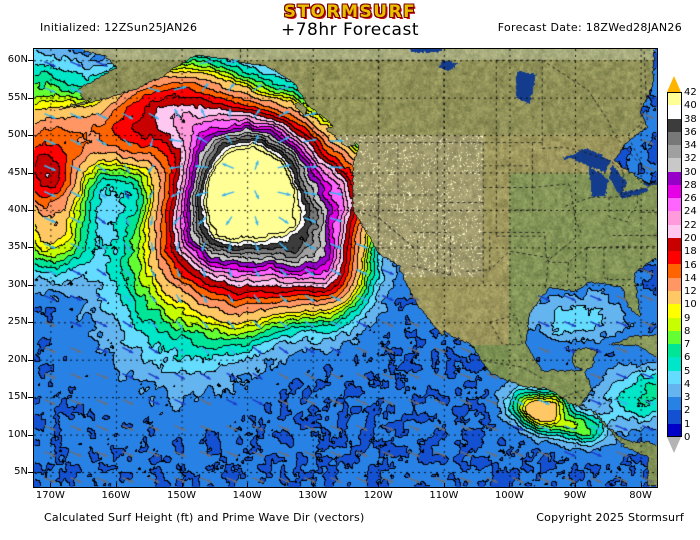 The height and width of the screenshot is (540, 700). Describe the element at coordinates (17, 397) in the screenshot. I see `lat-tick-label: 15N` at that location.